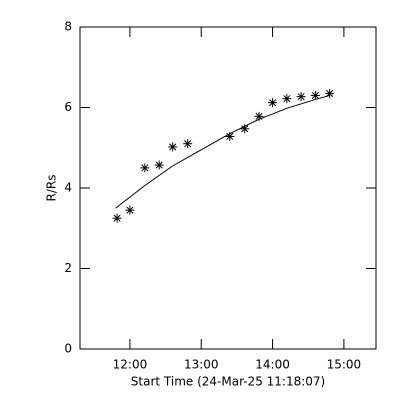 The image size is (400, 400). Describe the element at coordinates (130, 365) in the screenshot. I see `x-tick-label: 12:00` at that location.